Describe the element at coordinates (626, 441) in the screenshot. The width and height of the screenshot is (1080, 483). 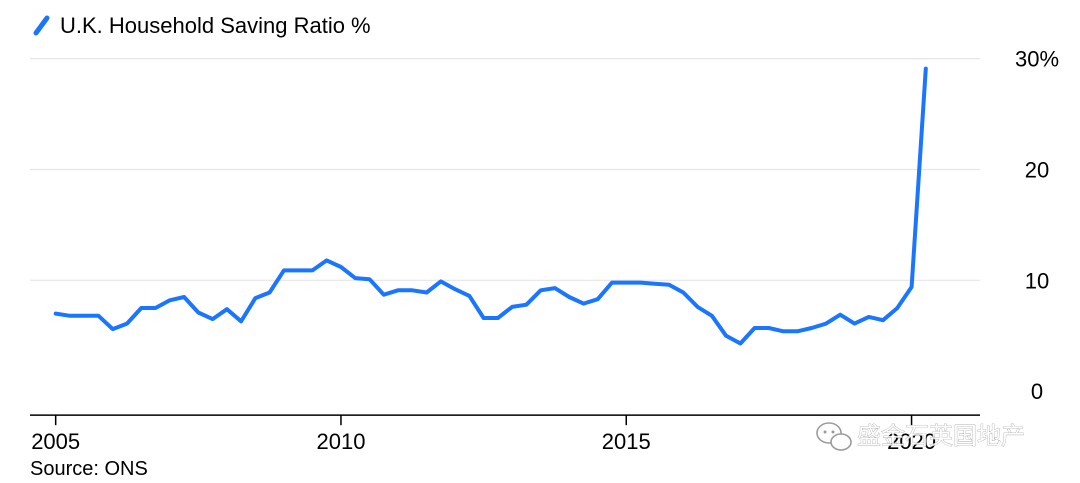
I see `x-tick-label: 2015` at that location.